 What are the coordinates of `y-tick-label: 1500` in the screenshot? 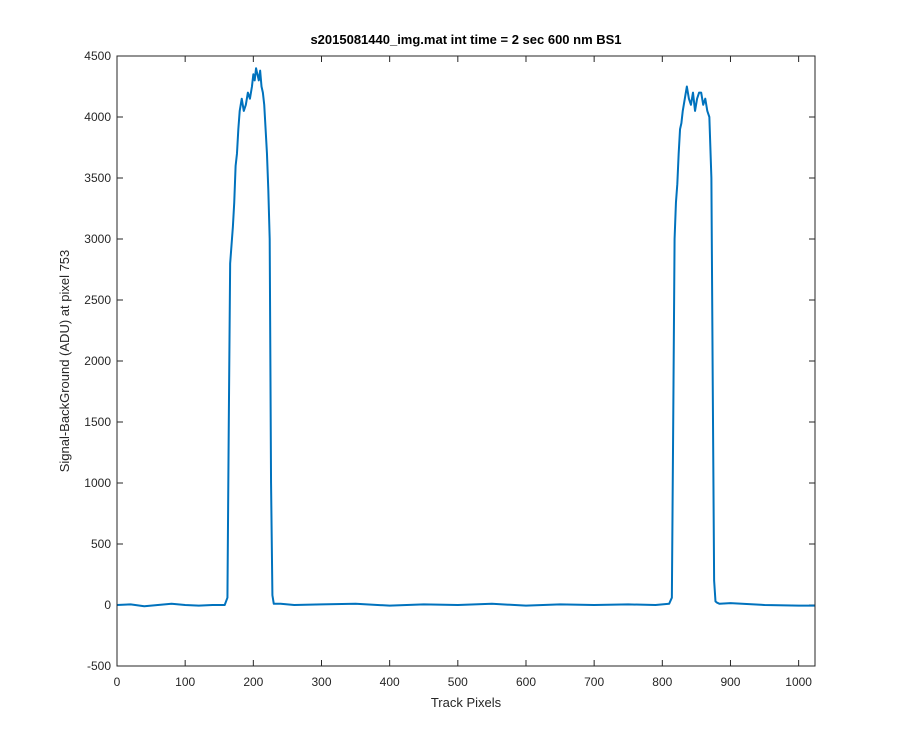 It's located at (97, 422).